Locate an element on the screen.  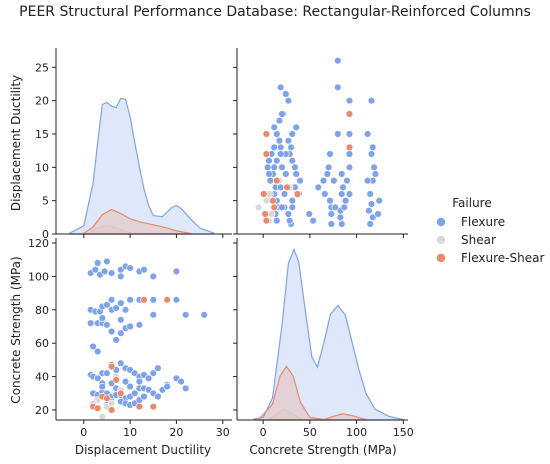
legend-marker-flexure is located at coordinates (441, 222).